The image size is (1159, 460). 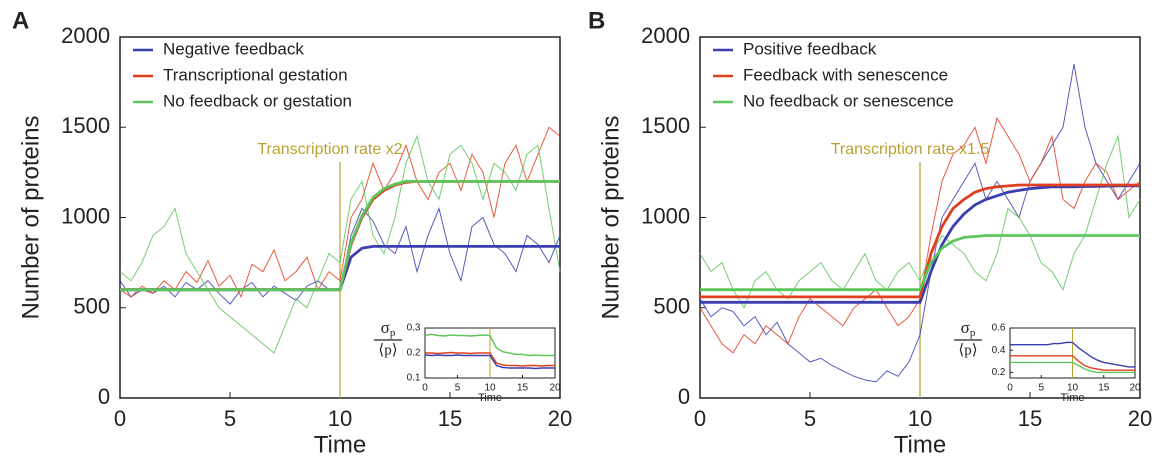 I want to click on series-line, so click(x=920, y=221).